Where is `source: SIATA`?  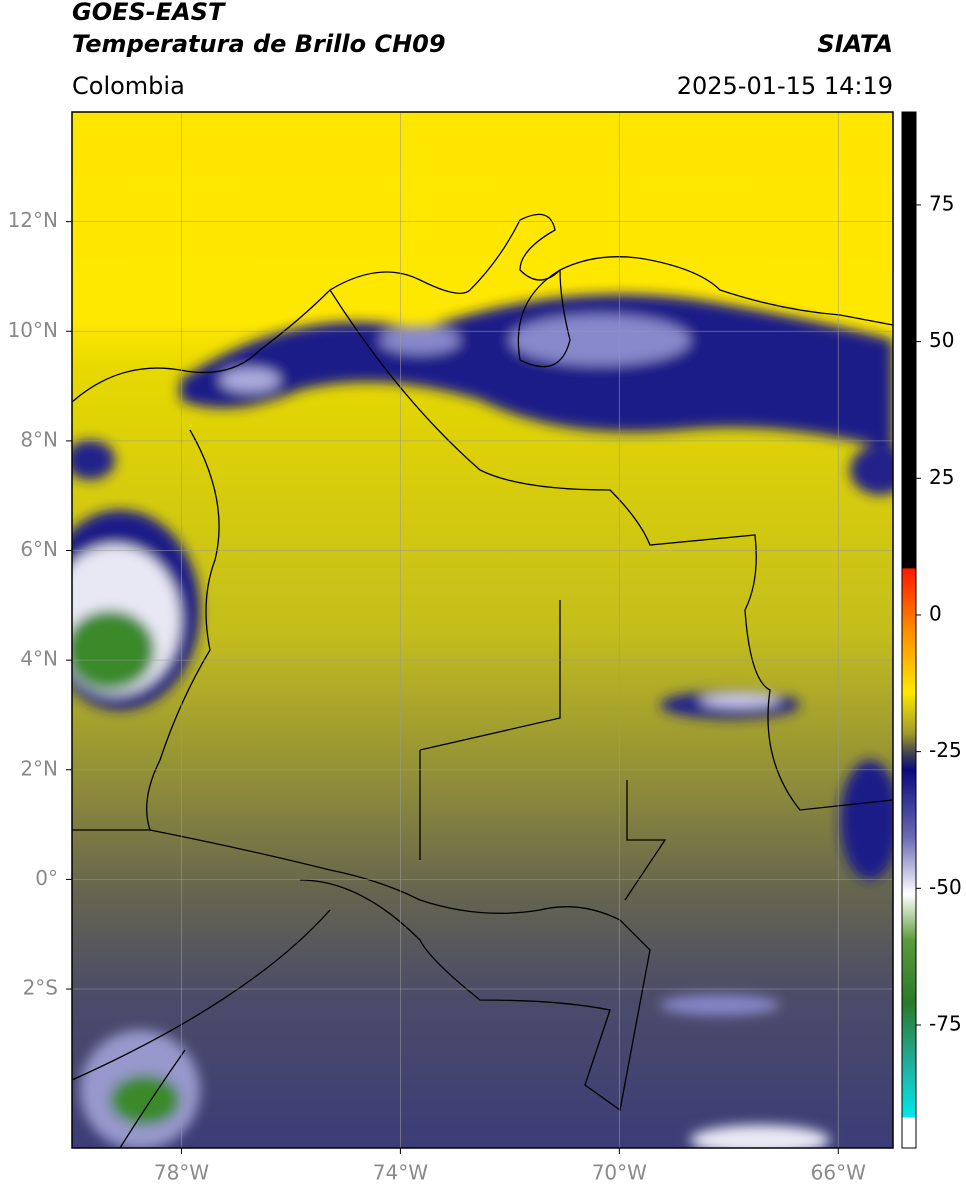 source: SIATA is located at coordinates (855, 44).